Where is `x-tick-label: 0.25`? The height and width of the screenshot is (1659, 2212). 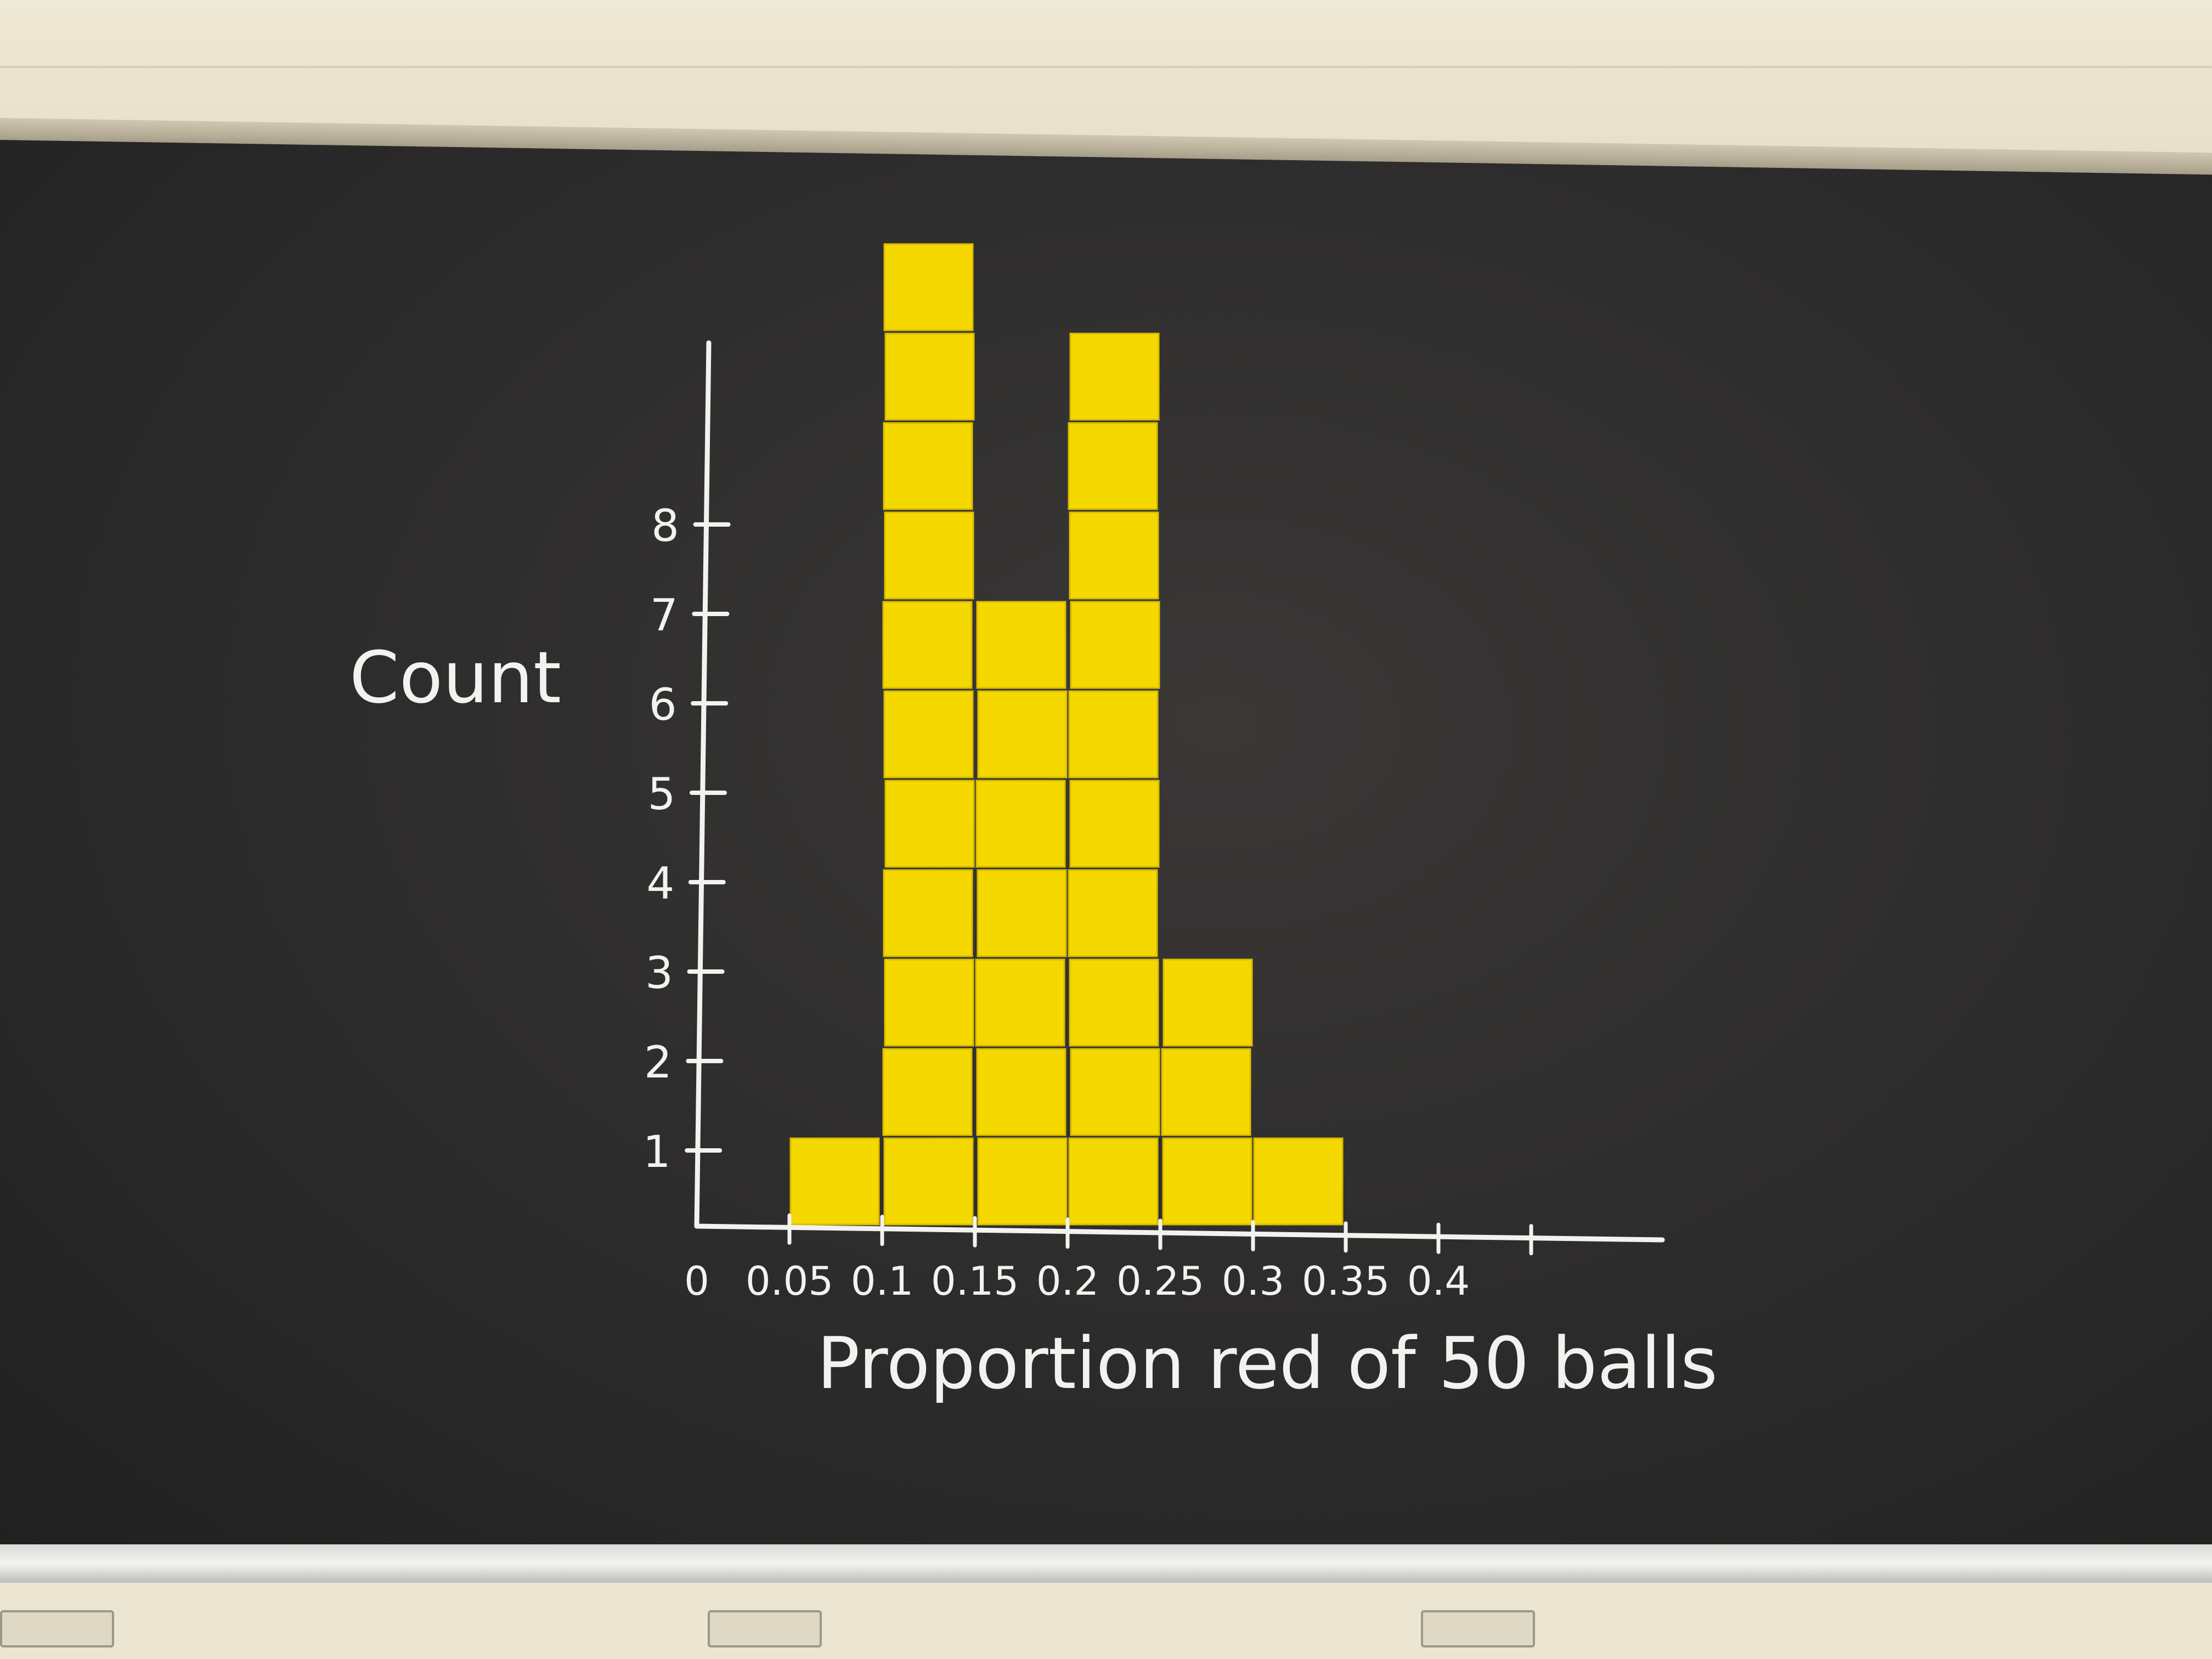 x-tick-label: 0.25 is located at coordinates (1160, 1281).